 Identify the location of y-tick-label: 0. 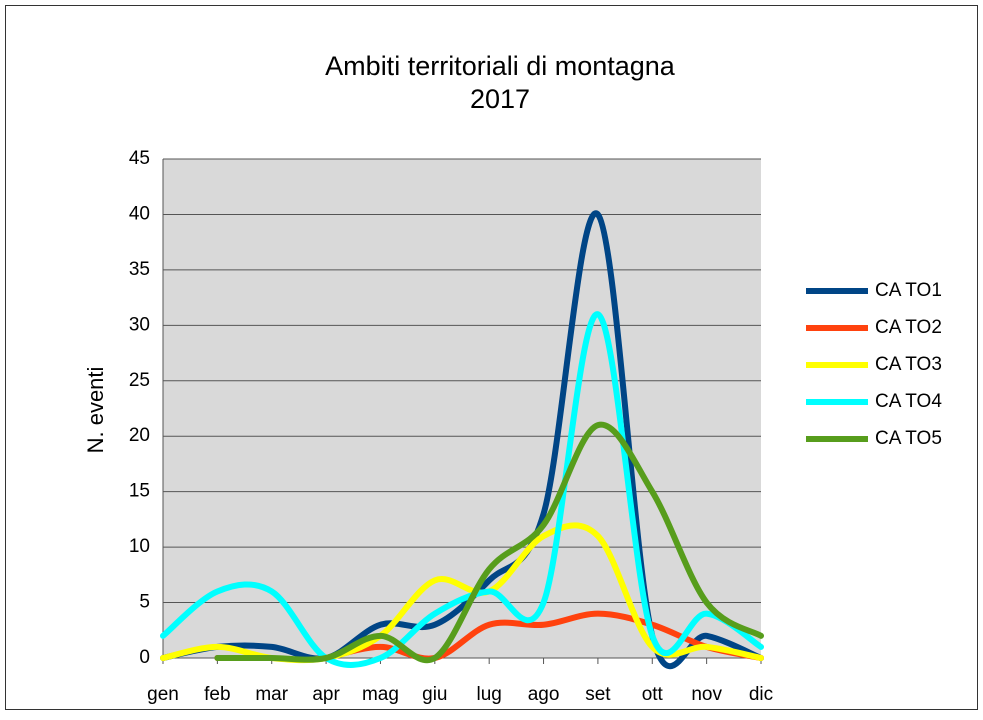
(144, 657).